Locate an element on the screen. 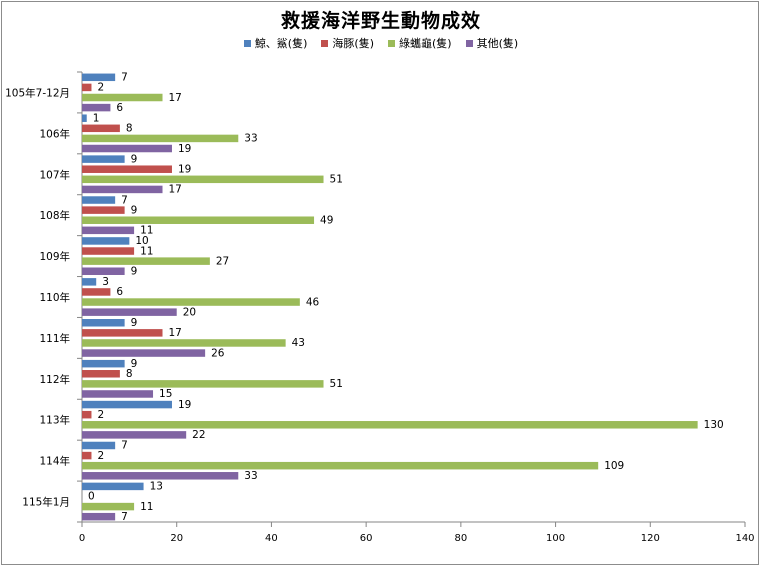  legend-item-other: 其他(隻) is located at coordinates (492, 43).